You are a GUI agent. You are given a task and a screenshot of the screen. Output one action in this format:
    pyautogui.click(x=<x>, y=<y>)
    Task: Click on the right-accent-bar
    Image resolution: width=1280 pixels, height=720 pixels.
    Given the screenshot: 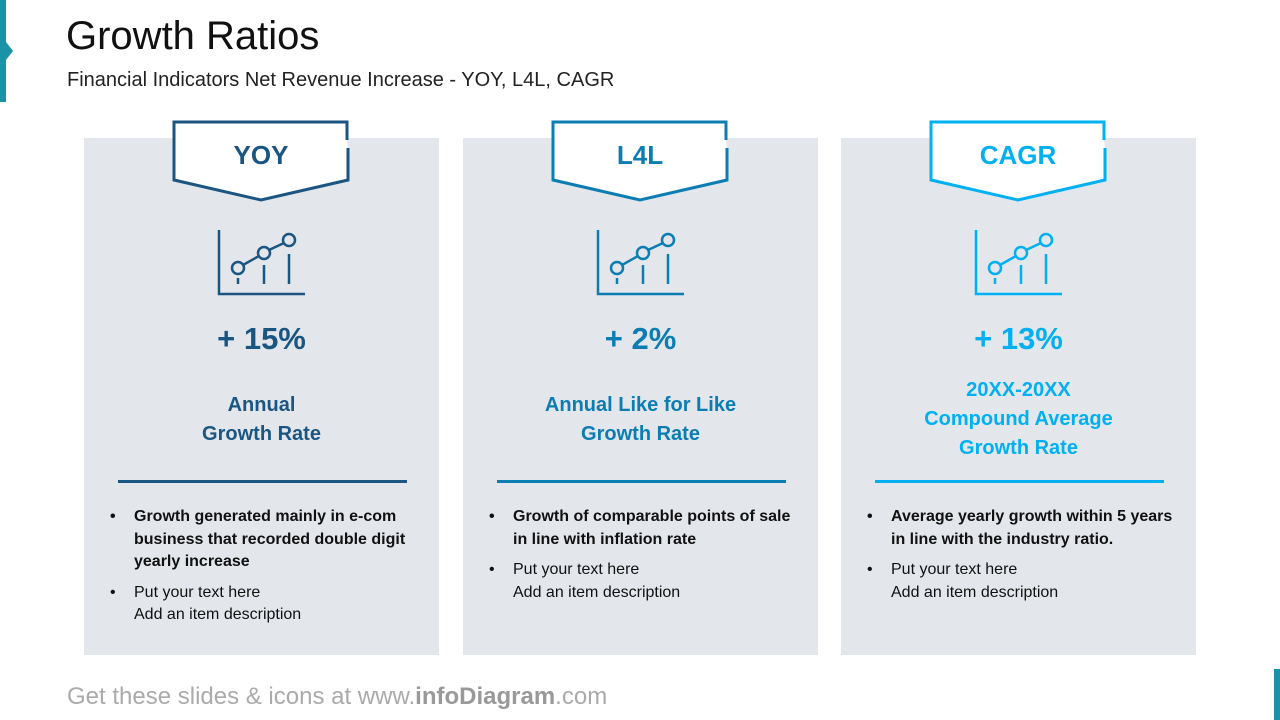 What is the action you would take?
    pyautogui.click(x=1277, y=694)
    